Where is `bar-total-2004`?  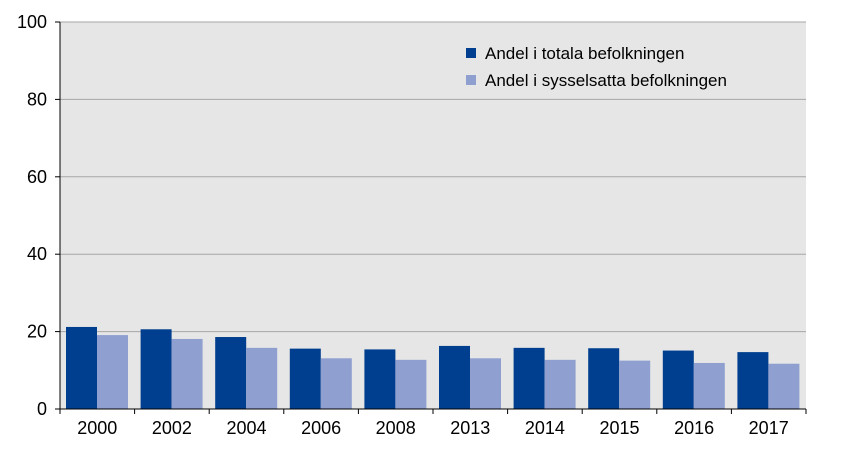
bar-total-2004 is located at coordinates (231, 373).